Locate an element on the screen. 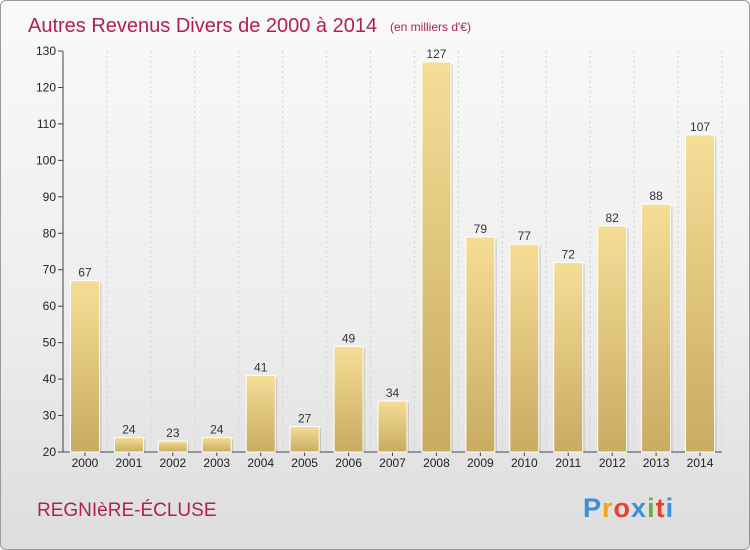 Image resolution: width=750 pixels, height=550 pixels. bar-2009 is located at coordinates (480, 344).